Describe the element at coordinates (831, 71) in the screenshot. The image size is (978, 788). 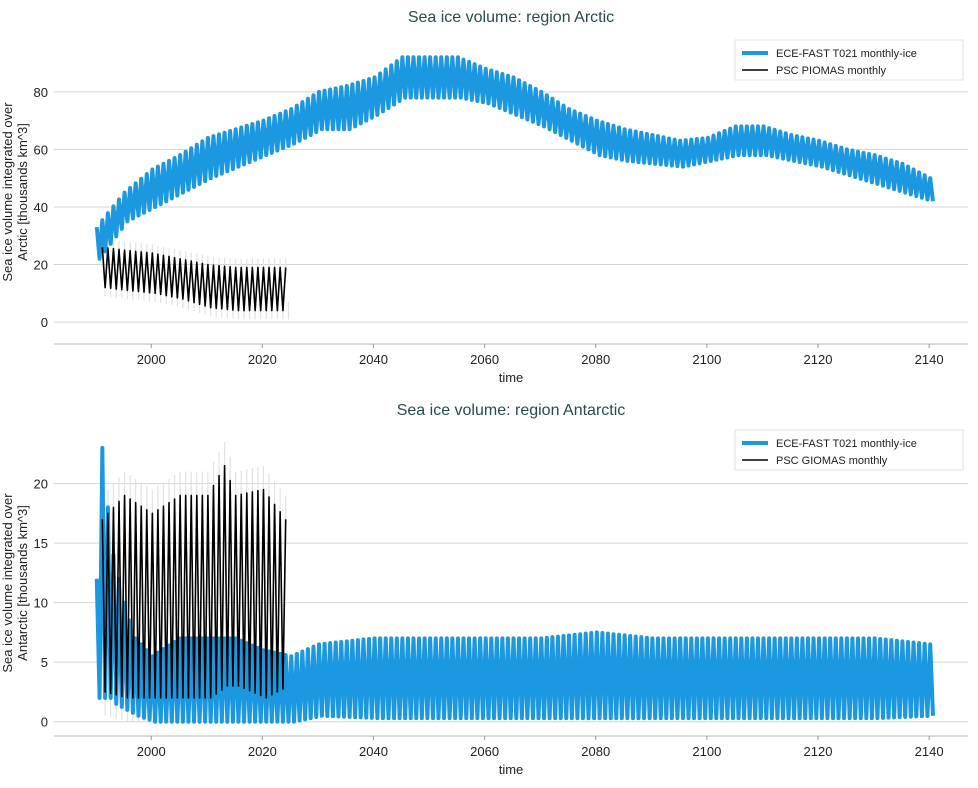
I see `legend-label: PSC PIOMAS monthly` at that location.